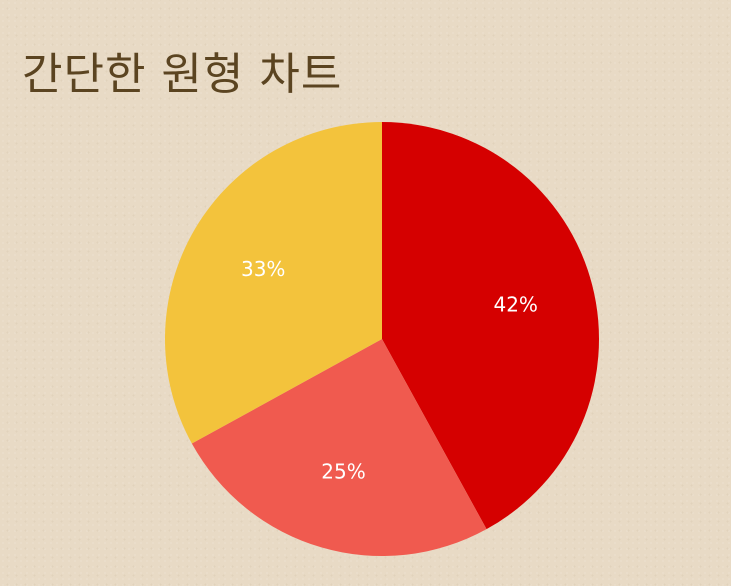  I want to click on slice-label-2: 25%, so click(343, 472).